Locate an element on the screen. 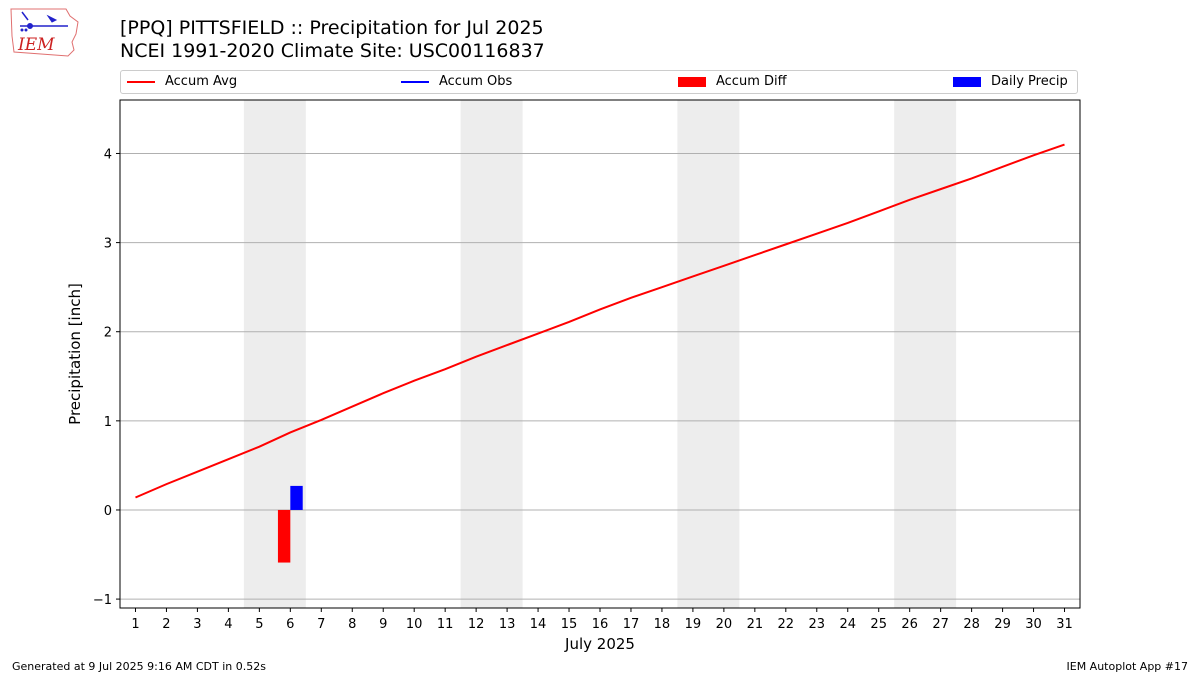 The height and width of the screenshot is (675, 1200). x-tick-label: 30 is located at coordinates (1033, 624).